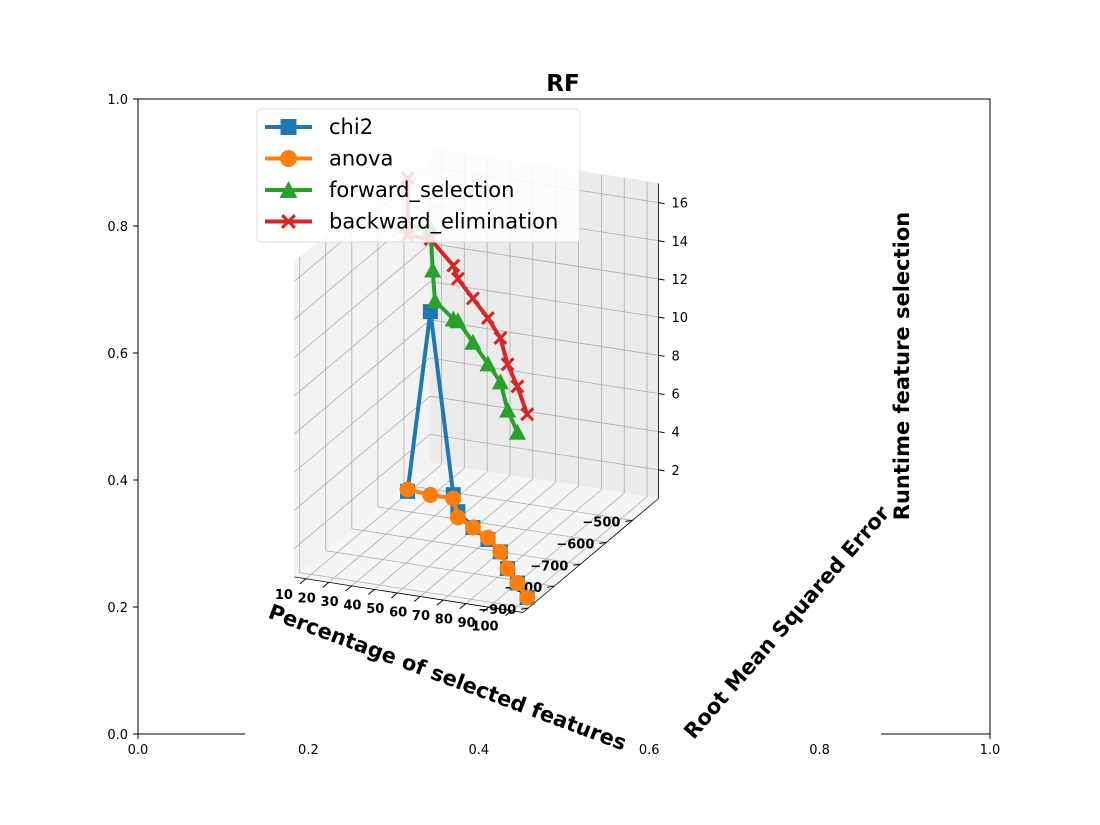  What do you see at coordinates (138, 750) in the screenshot?
I see `outer-x-tick-label: 0.0` at bounding box center [138, 750].